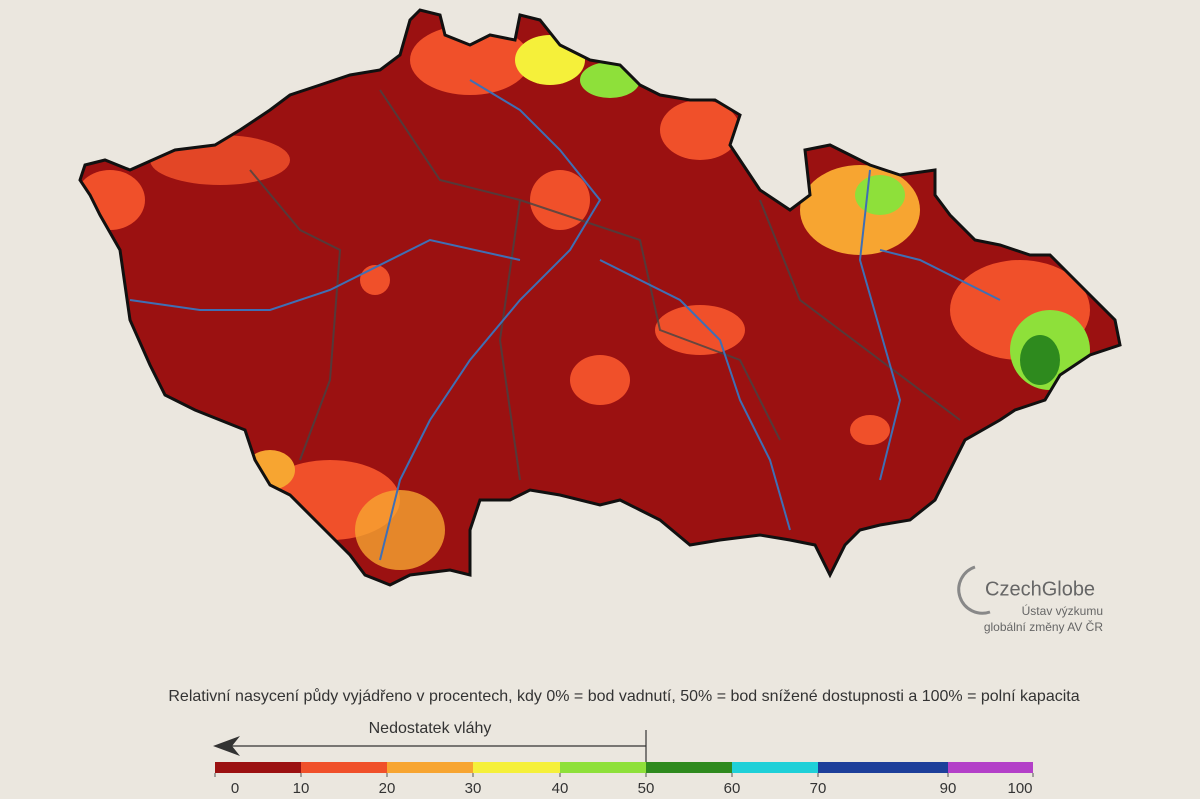 The height and width of the screenshot is (799, 1200). I want to click on scale-label: 0, so click(235, 788).